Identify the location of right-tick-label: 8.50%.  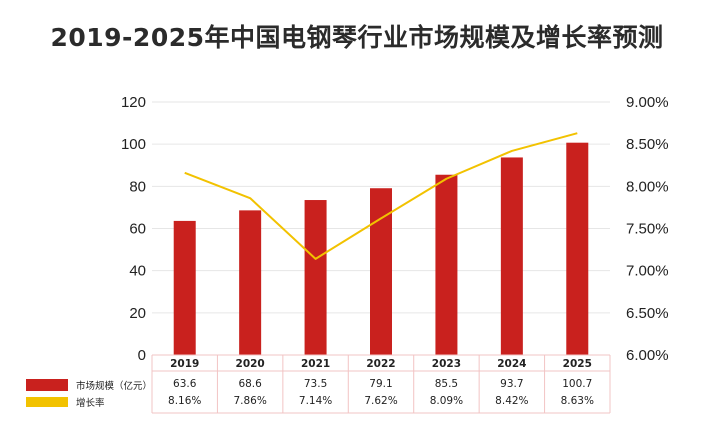
(647, 144).